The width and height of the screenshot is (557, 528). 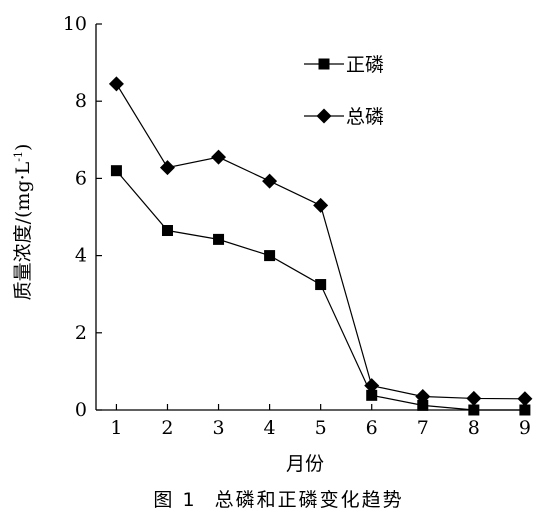 What do you see at coordinates (423, 428) in the screenshot?
I see `x-tick-label: 7` at bounding box center [423, 428].